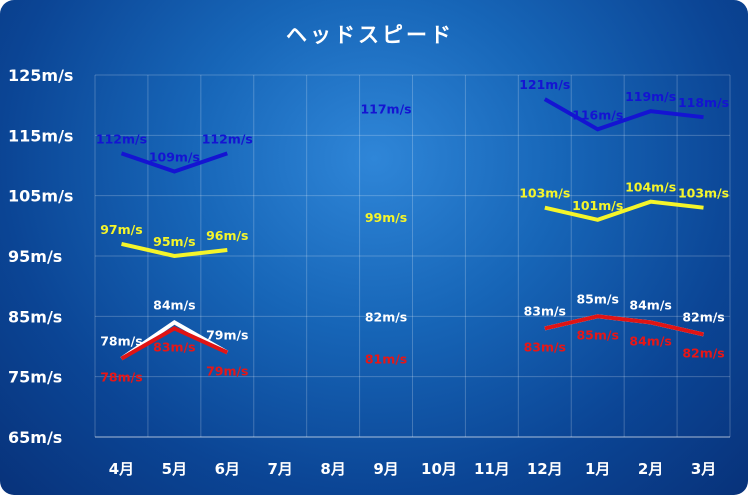  I want to click on x-tick-label: 10月, so click(439, 469).